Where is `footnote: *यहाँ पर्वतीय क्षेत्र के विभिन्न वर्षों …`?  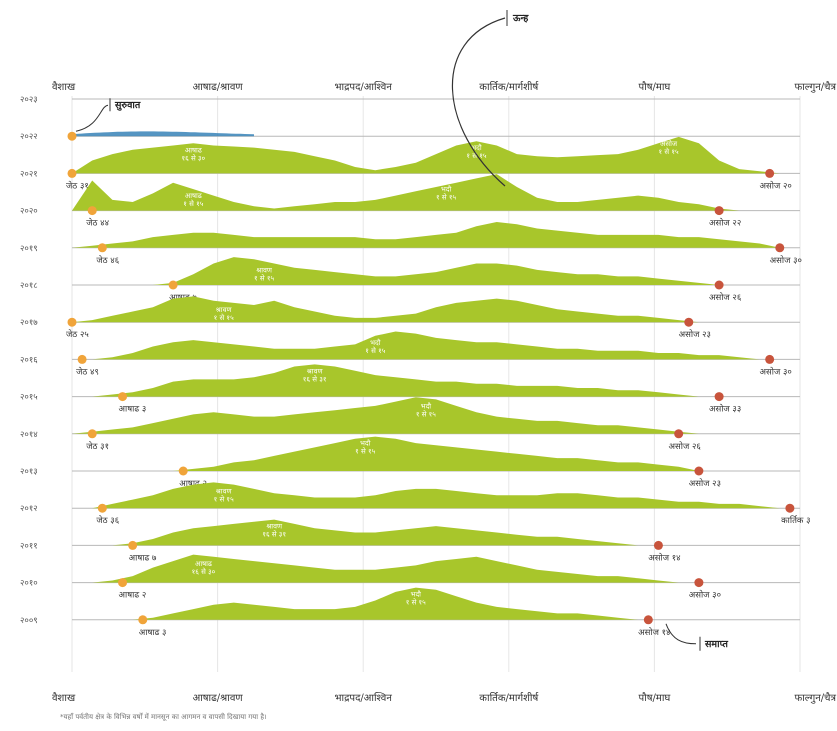 footnote: *यहाँ पर्वतीय क्षेत्र के विभिन्न वर्षों … is located at coordinates (163, 717).